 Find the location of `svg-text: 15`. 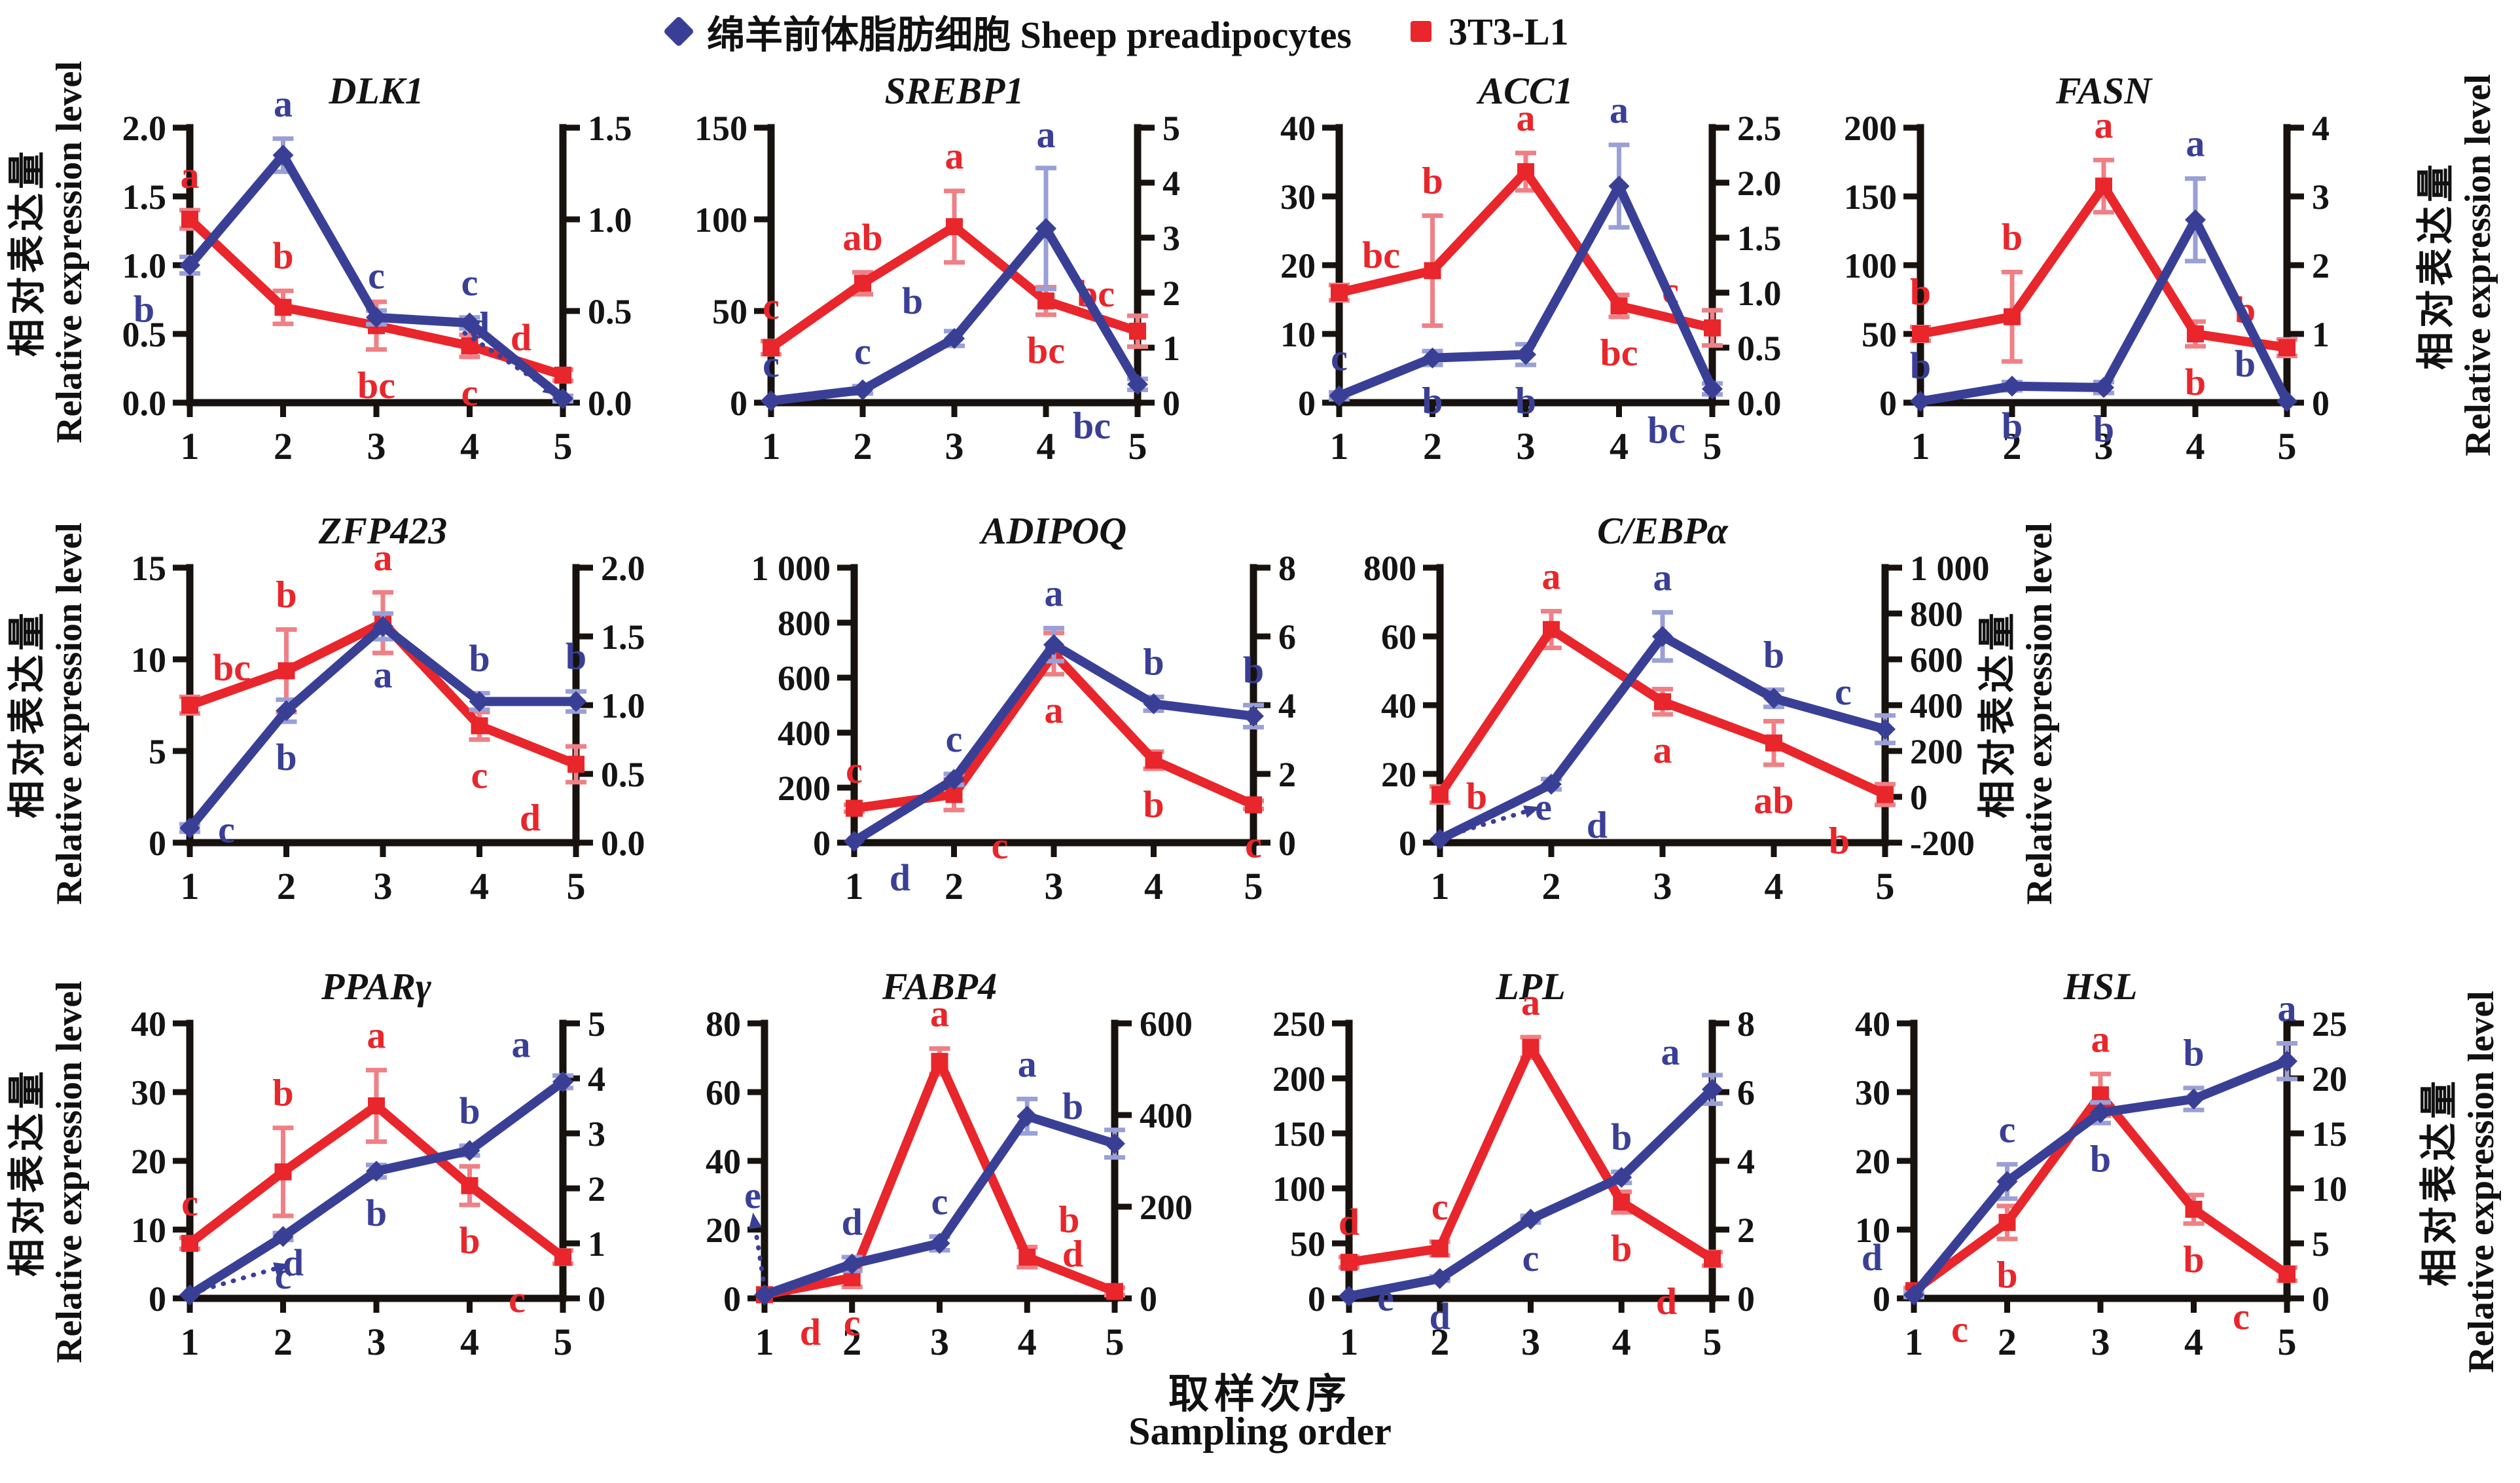

svg-text: 15 is located at coordinates (2329, 1134).